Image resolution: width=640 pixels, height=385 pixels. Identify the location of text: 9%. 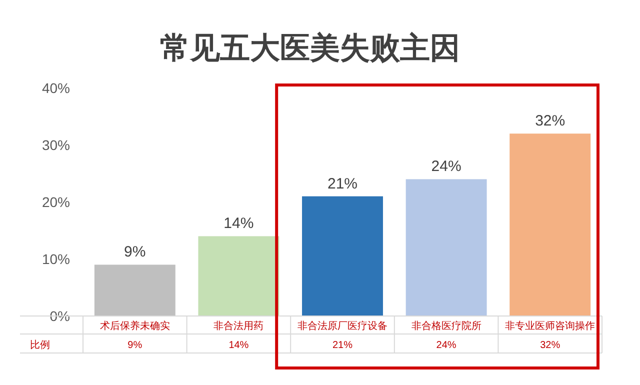
(135, 252).